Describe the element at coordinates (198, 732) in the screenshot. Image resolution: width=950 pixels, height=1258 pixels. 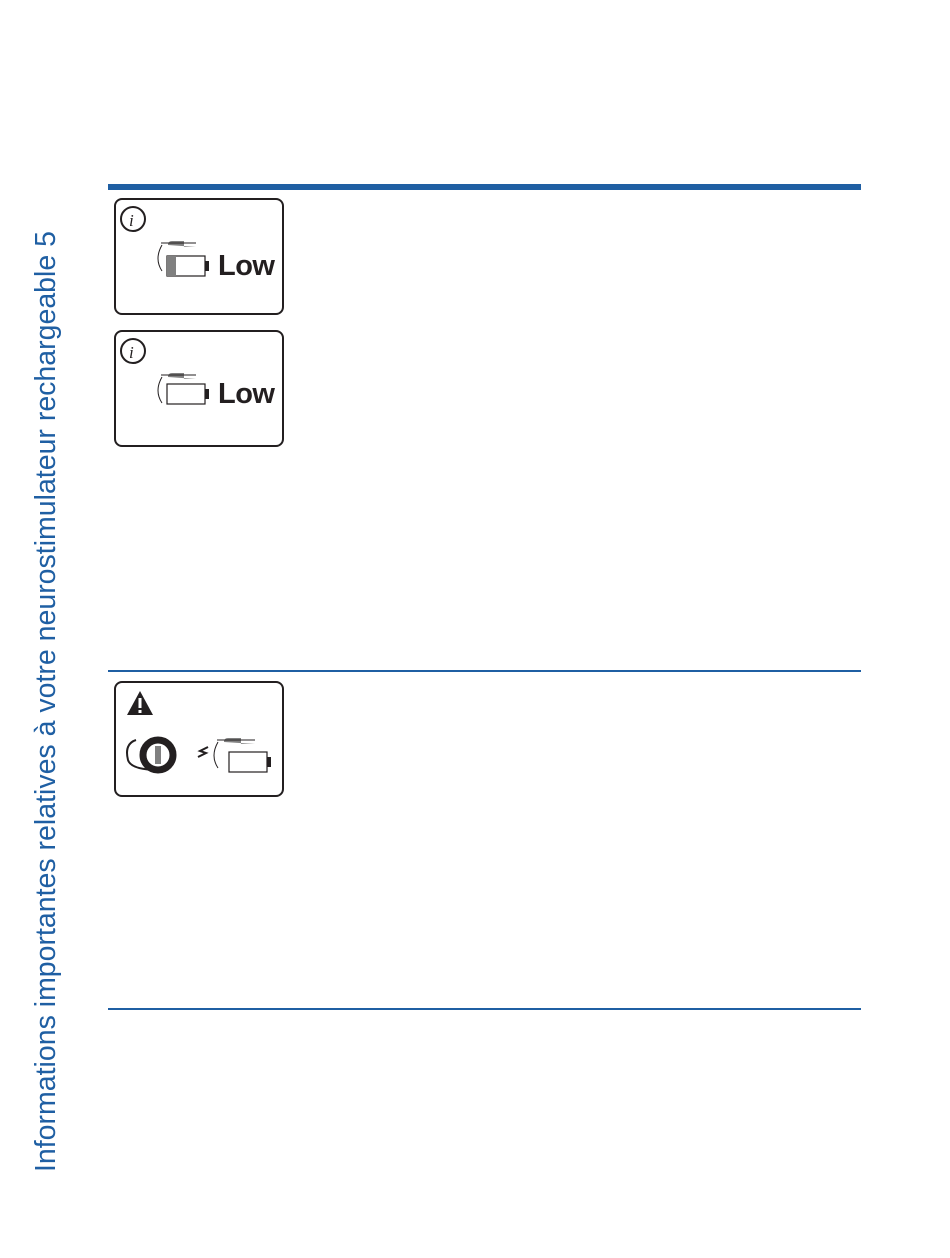
I see `warning-charger-communication-icon` at that location.